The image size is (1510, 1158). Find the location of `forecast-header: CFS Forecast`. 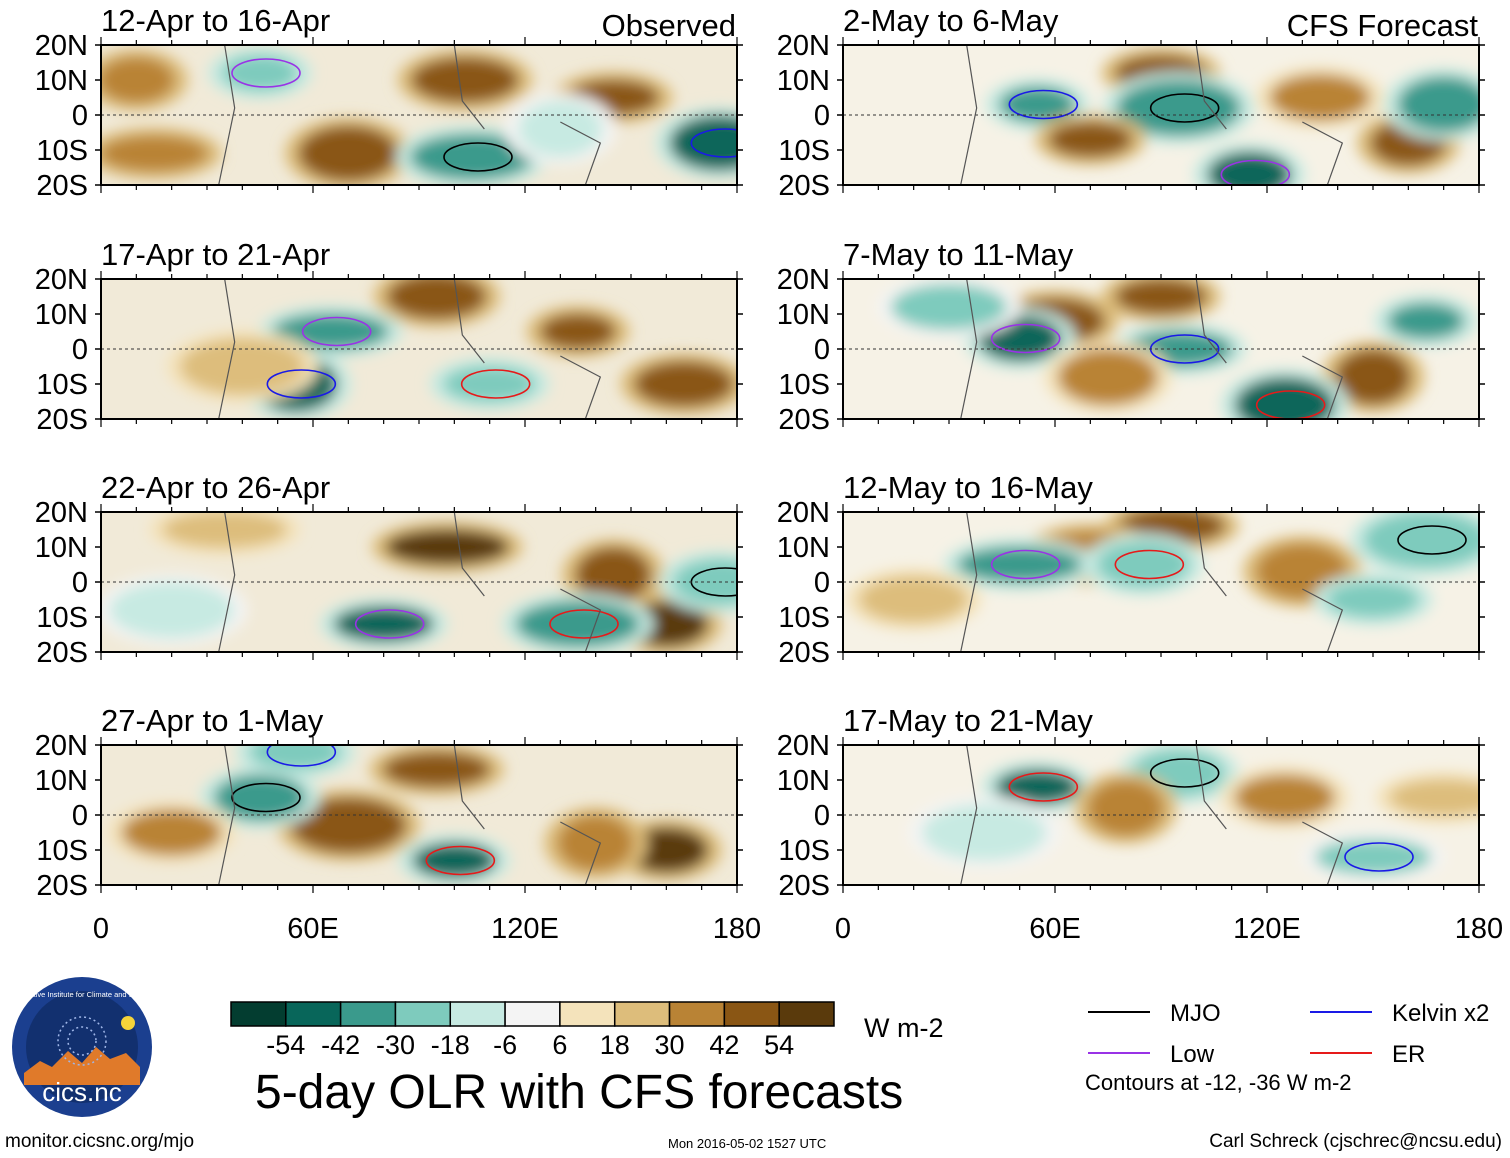

forecast-header: CFS Forecast is located at coordinates (1383, 25).